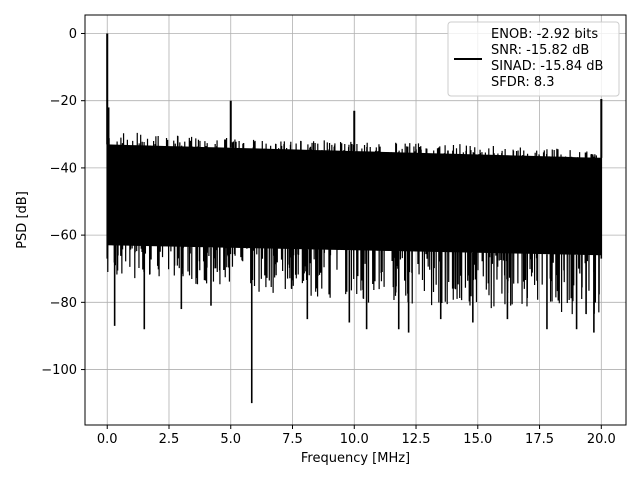 The height and width of the screenshot is (480, 640). I want to click on x-axis-label: Frequency [MHz], so click(355, 458).